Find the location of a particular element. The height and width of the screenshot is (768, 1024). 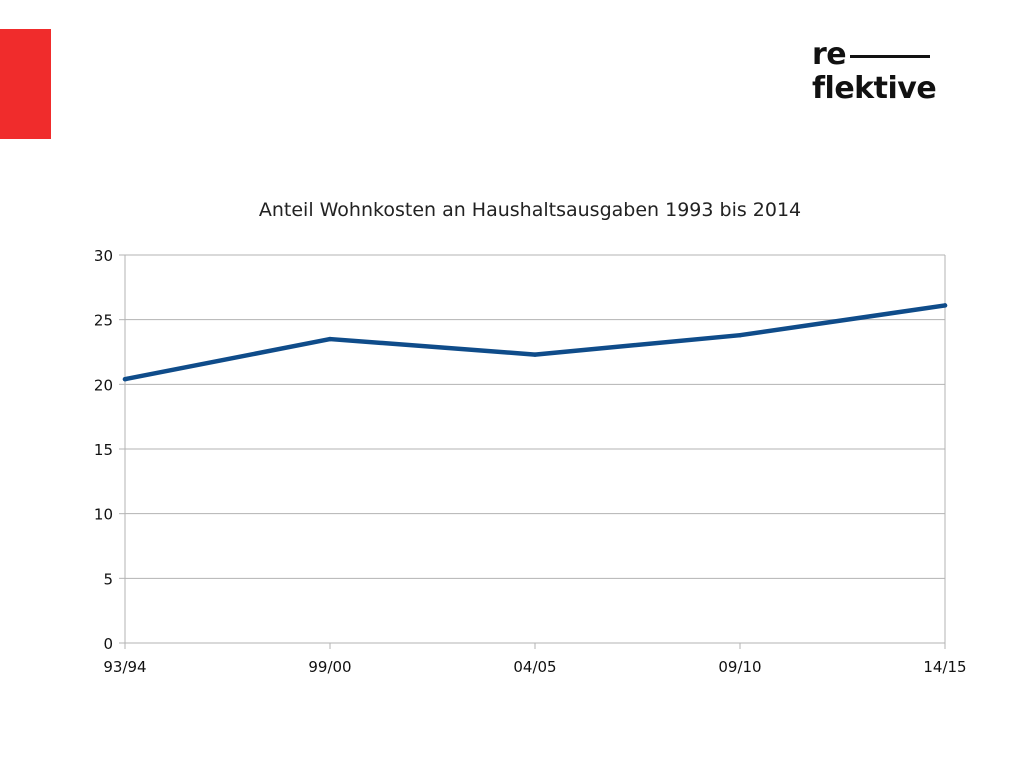

x-tick-label: 14/15 is located at coordinates (944, 667).